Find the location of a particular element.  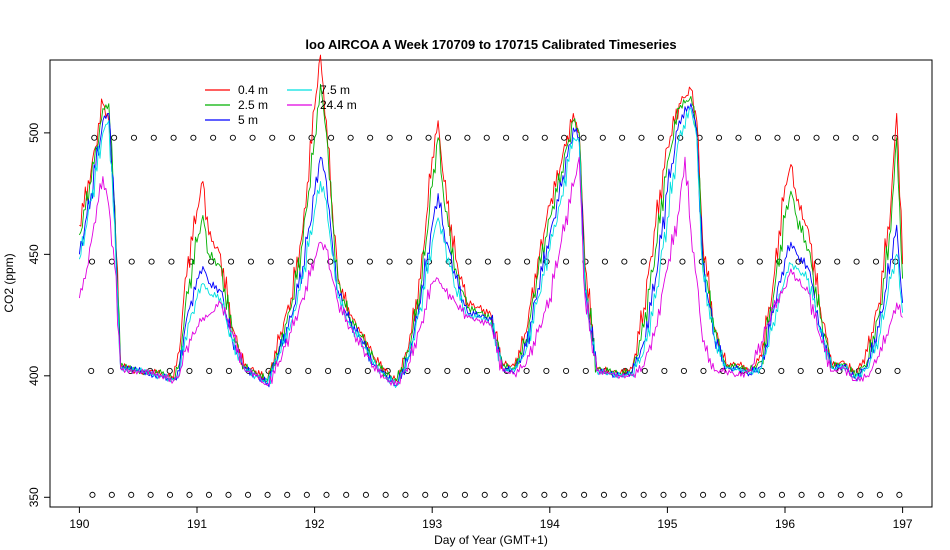

x-tick-label: 191 is located at coordinates (197, 524).